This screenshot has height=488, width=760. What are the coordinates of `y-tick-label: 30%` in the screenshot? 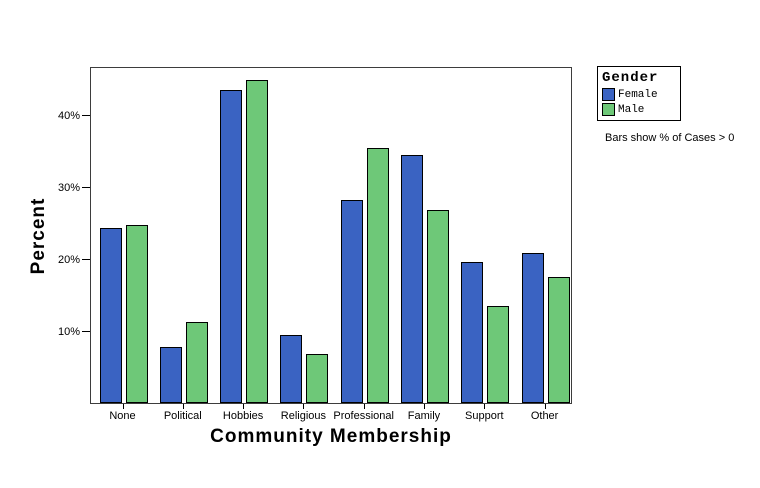 It's located at (68, 187).